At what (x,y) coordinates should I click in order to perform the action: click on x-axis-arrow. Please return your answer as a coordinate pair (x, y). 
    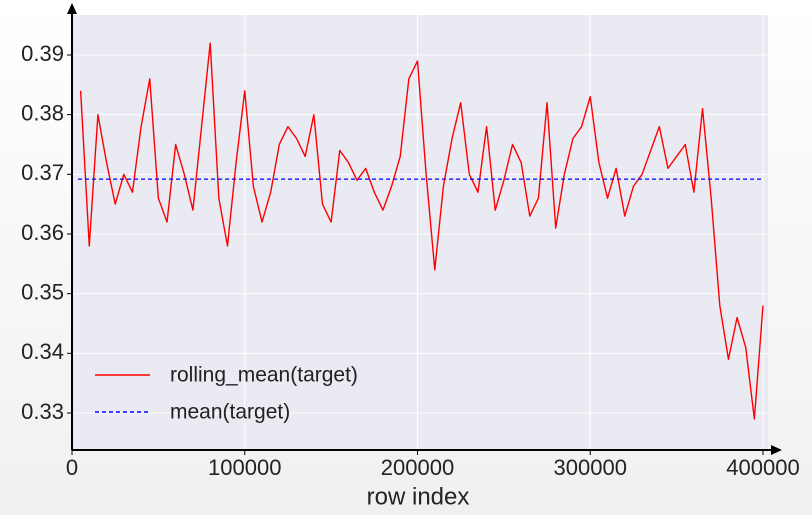
    Looking at the image, I should click on (776, 450).